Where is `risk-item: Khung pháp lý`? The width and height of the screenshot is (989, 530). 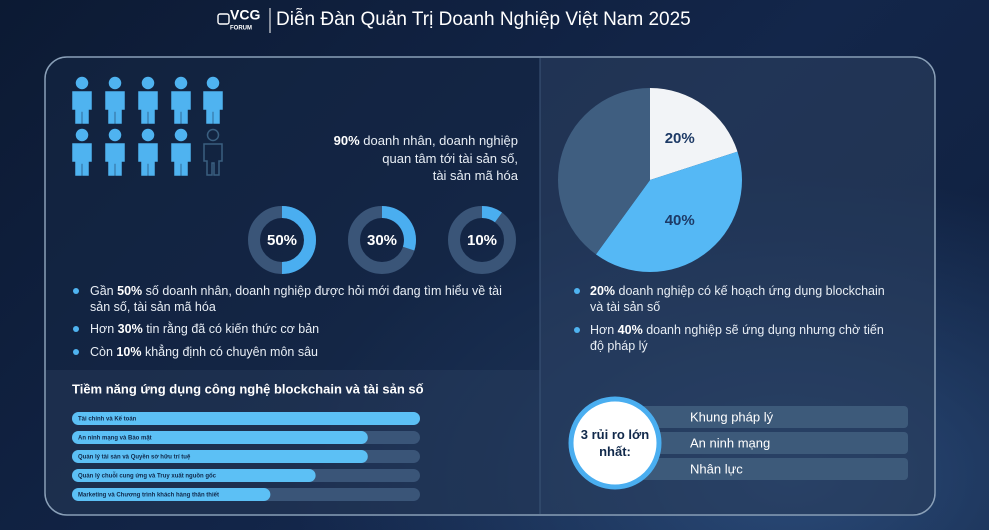
risk-item: Khung pháp lý is located at coordinates (732, 416).